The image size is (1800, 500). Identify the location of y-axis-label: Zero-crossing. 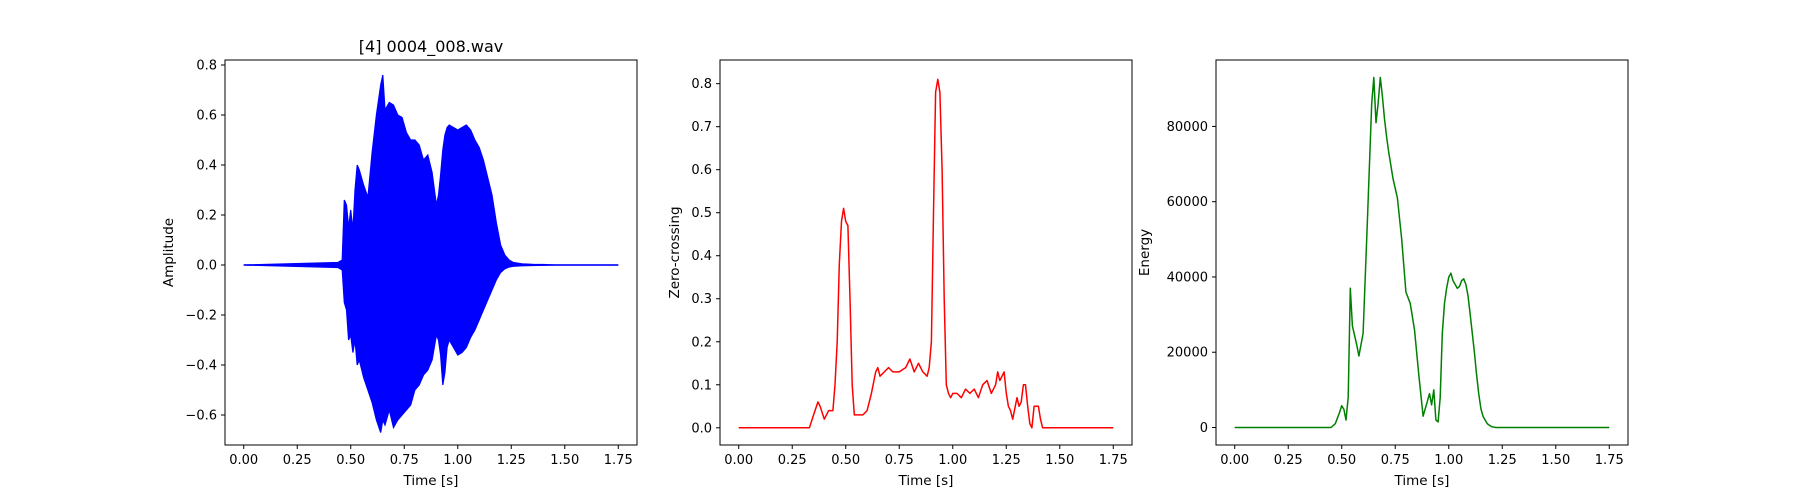
(675, 252).